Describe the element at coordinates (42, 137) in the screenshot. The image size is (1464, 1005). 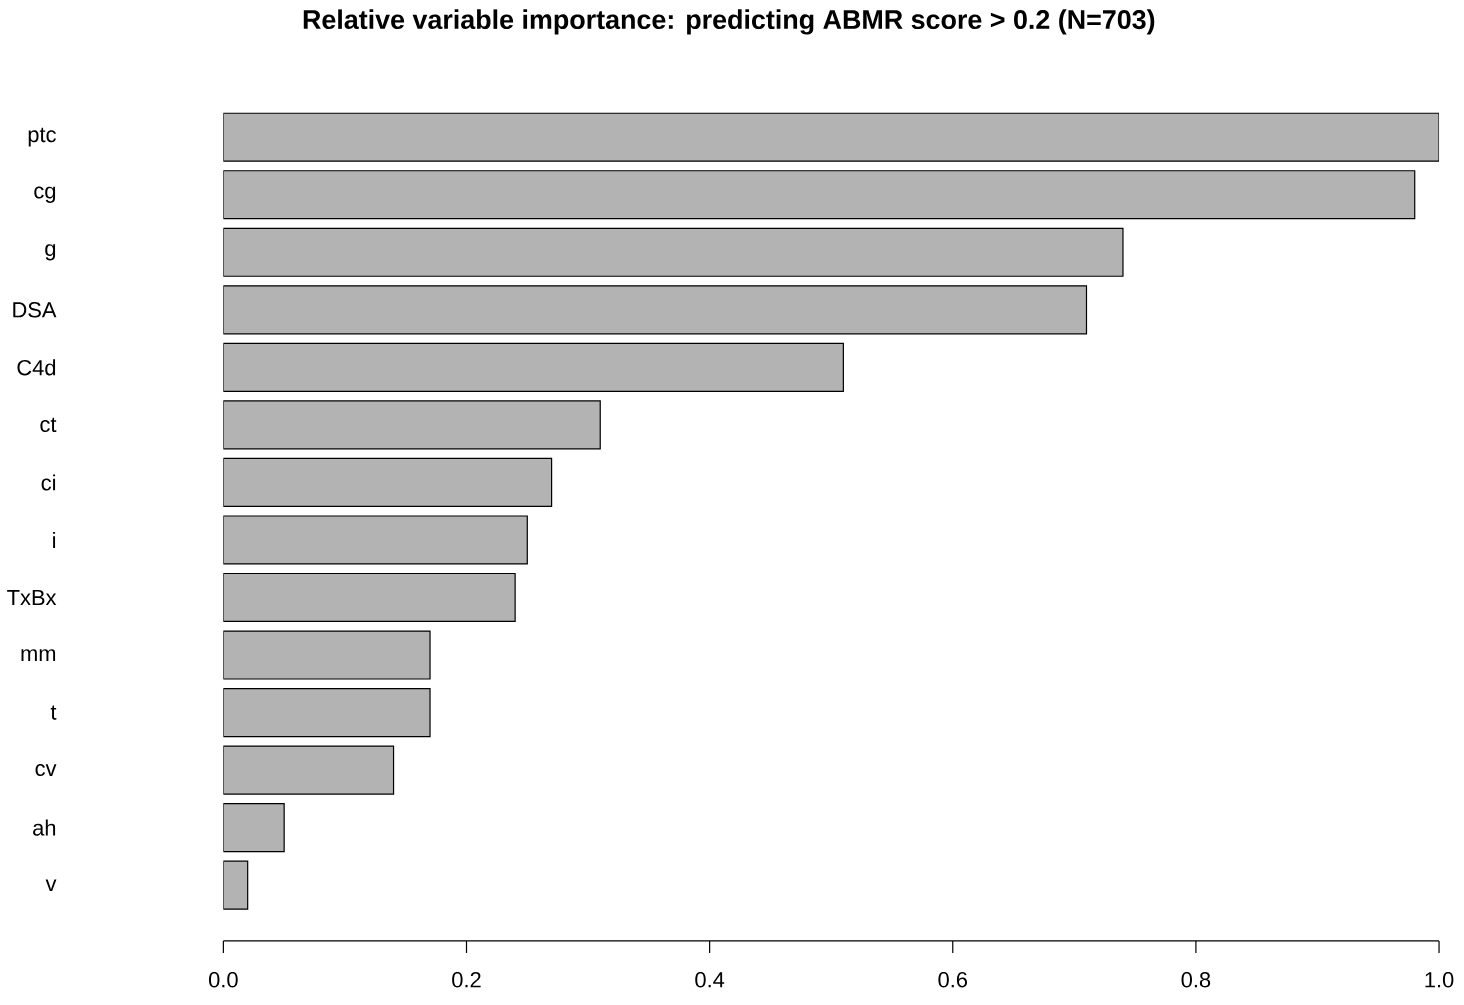
I see `y-tick-label: ptc` at that location.